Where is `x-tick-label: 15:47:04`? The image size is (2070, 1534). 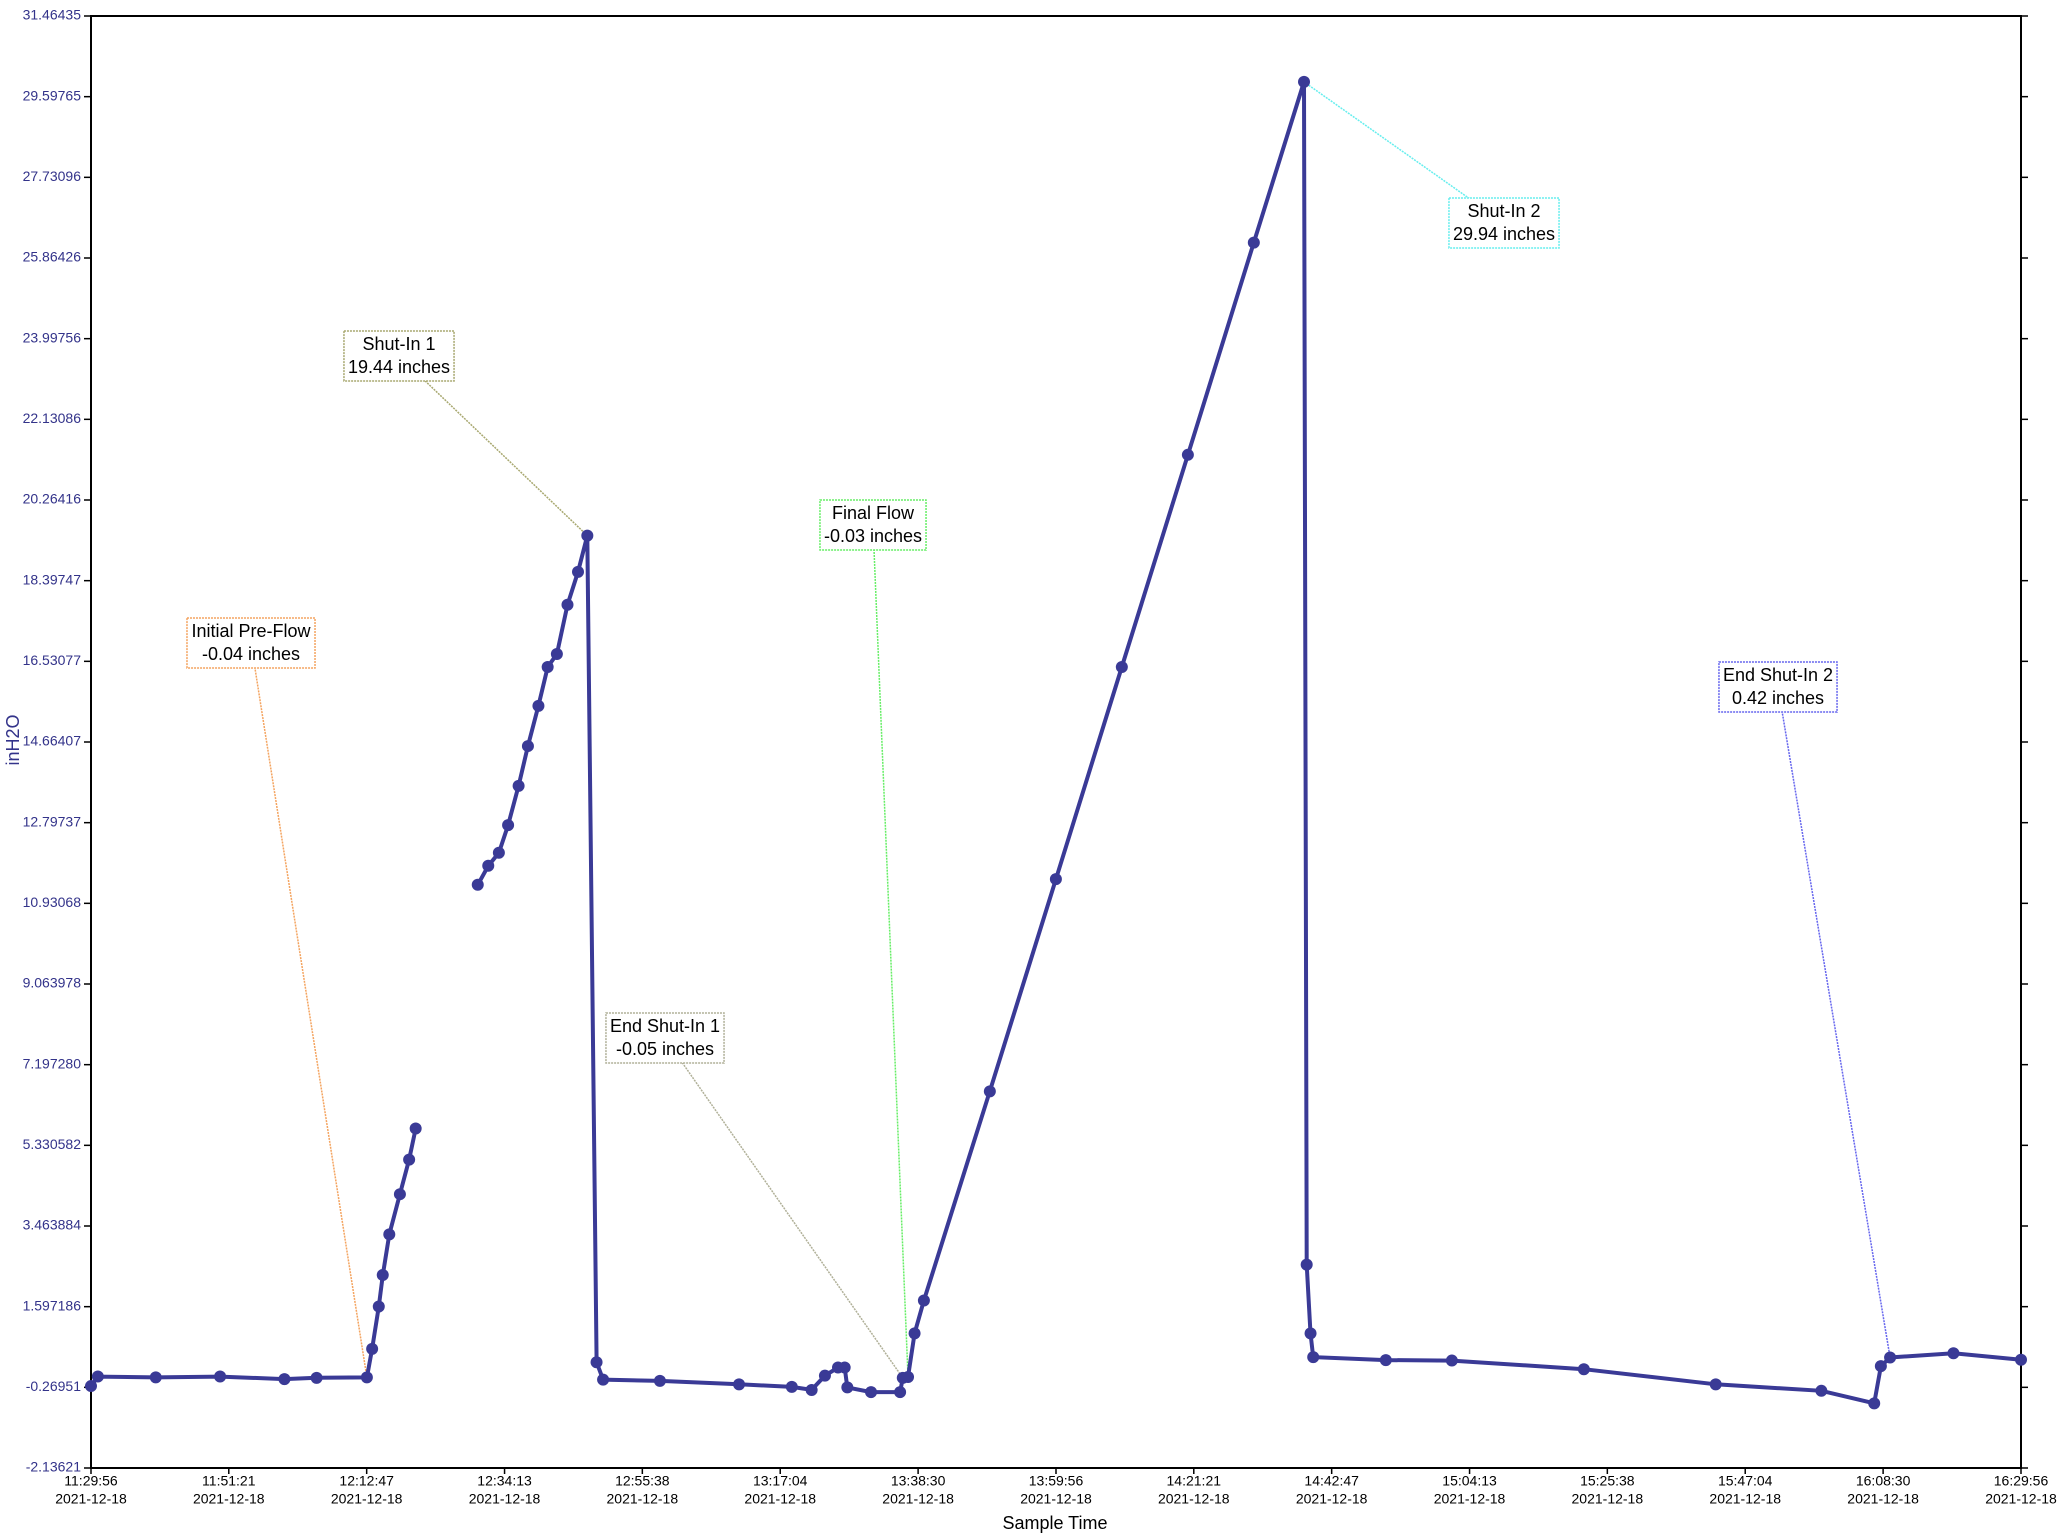
x-tick-label: 15:47:04 is located at coordinates (1745, 1481).